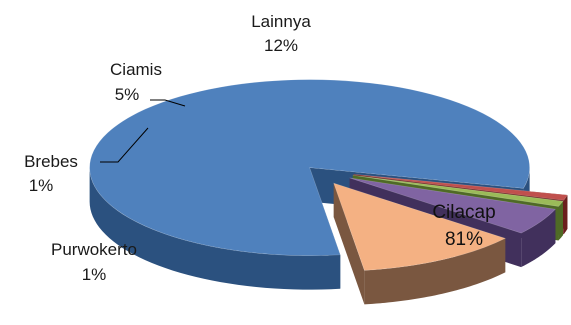  Describe the element at coordinates (464, 239) in the screenshot. I see `label-cilacap-value: 81%` at that location.